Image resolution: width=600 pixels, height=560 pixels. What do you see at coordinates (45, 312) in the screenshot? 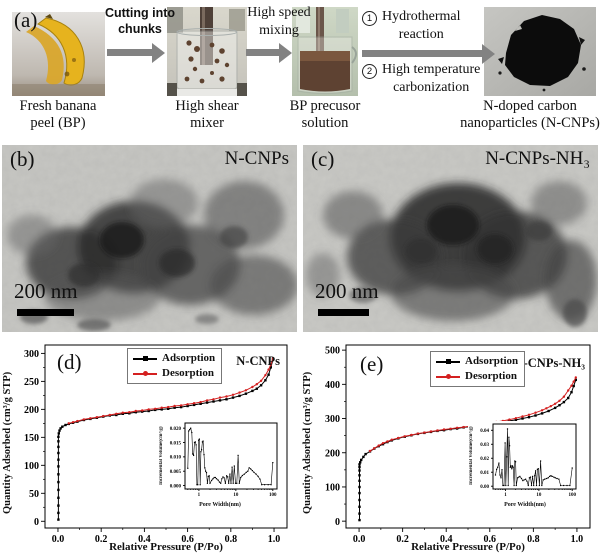
I see `panel-b-scalebar` at bounding box center [45, 312].